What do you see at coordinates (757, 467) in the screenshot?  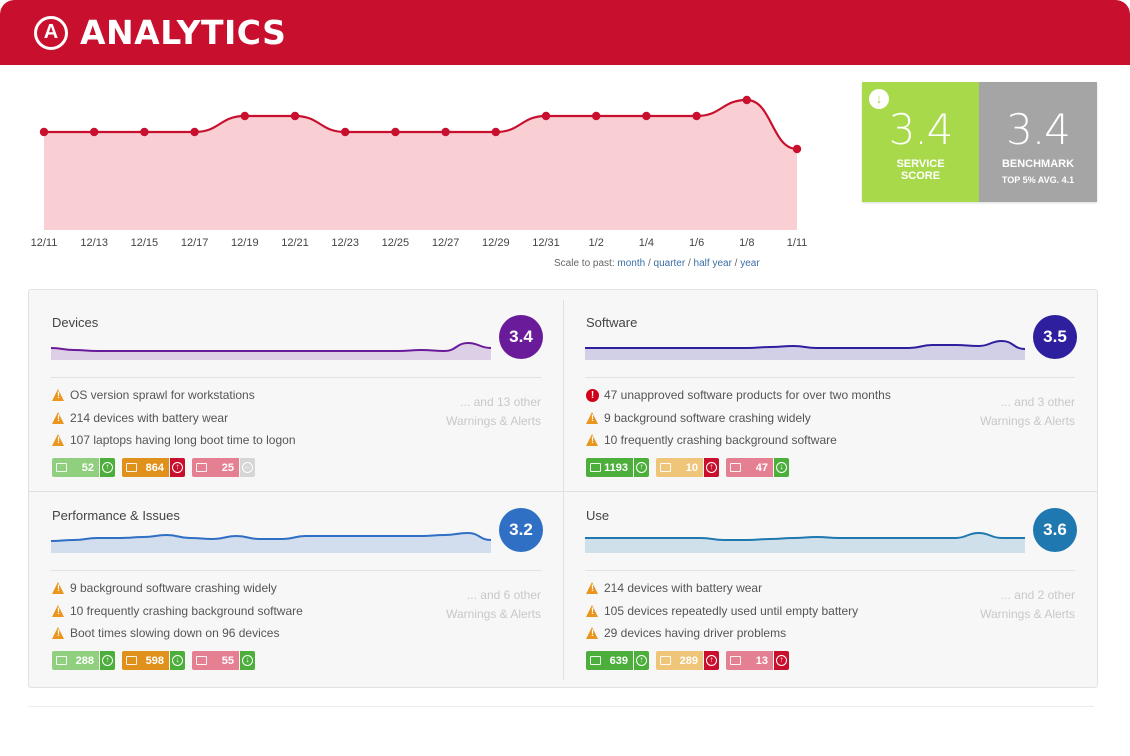 I see `count-chip: 47 ↓` at bounding box center [757, 467].